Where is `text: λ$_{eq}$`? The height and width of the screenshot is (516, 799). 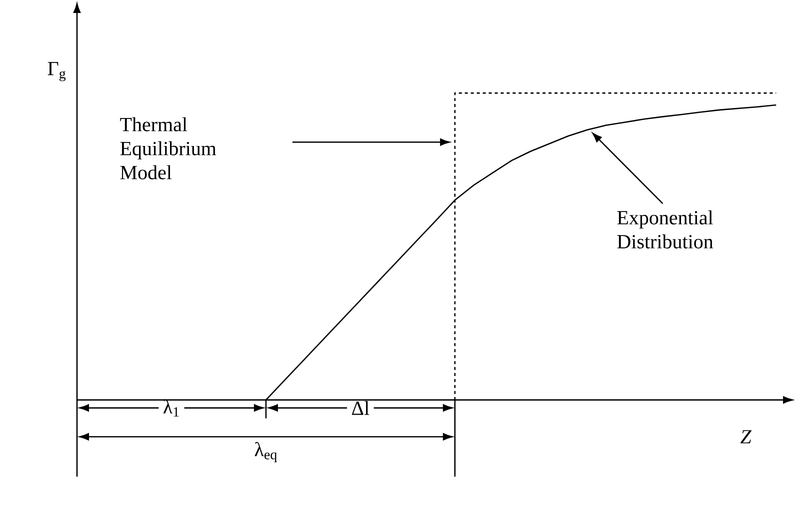
text: λ$_{eq}$ is located at coordinates (265, 452).